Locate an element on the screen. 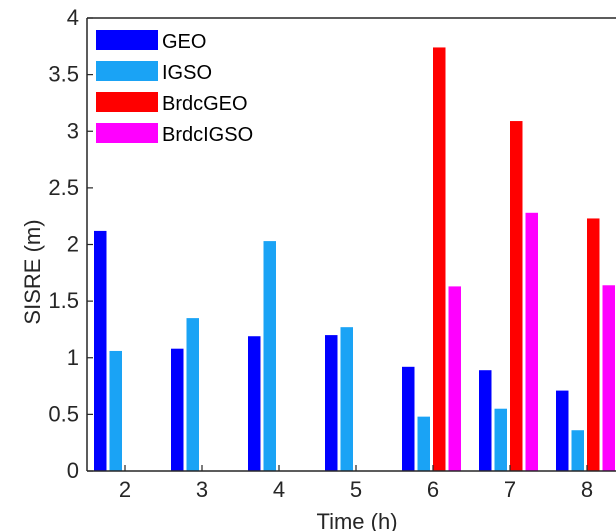  x-tick-label: 2 is located at coordinates (125, 489).